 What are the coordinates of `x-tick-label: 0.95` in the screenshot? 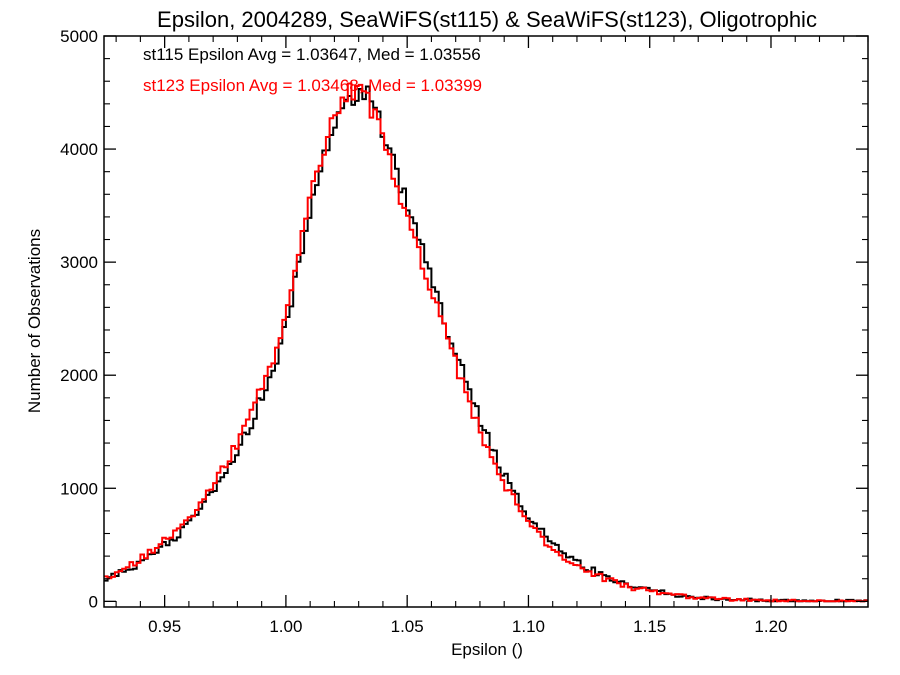 It's located at (164, 626).